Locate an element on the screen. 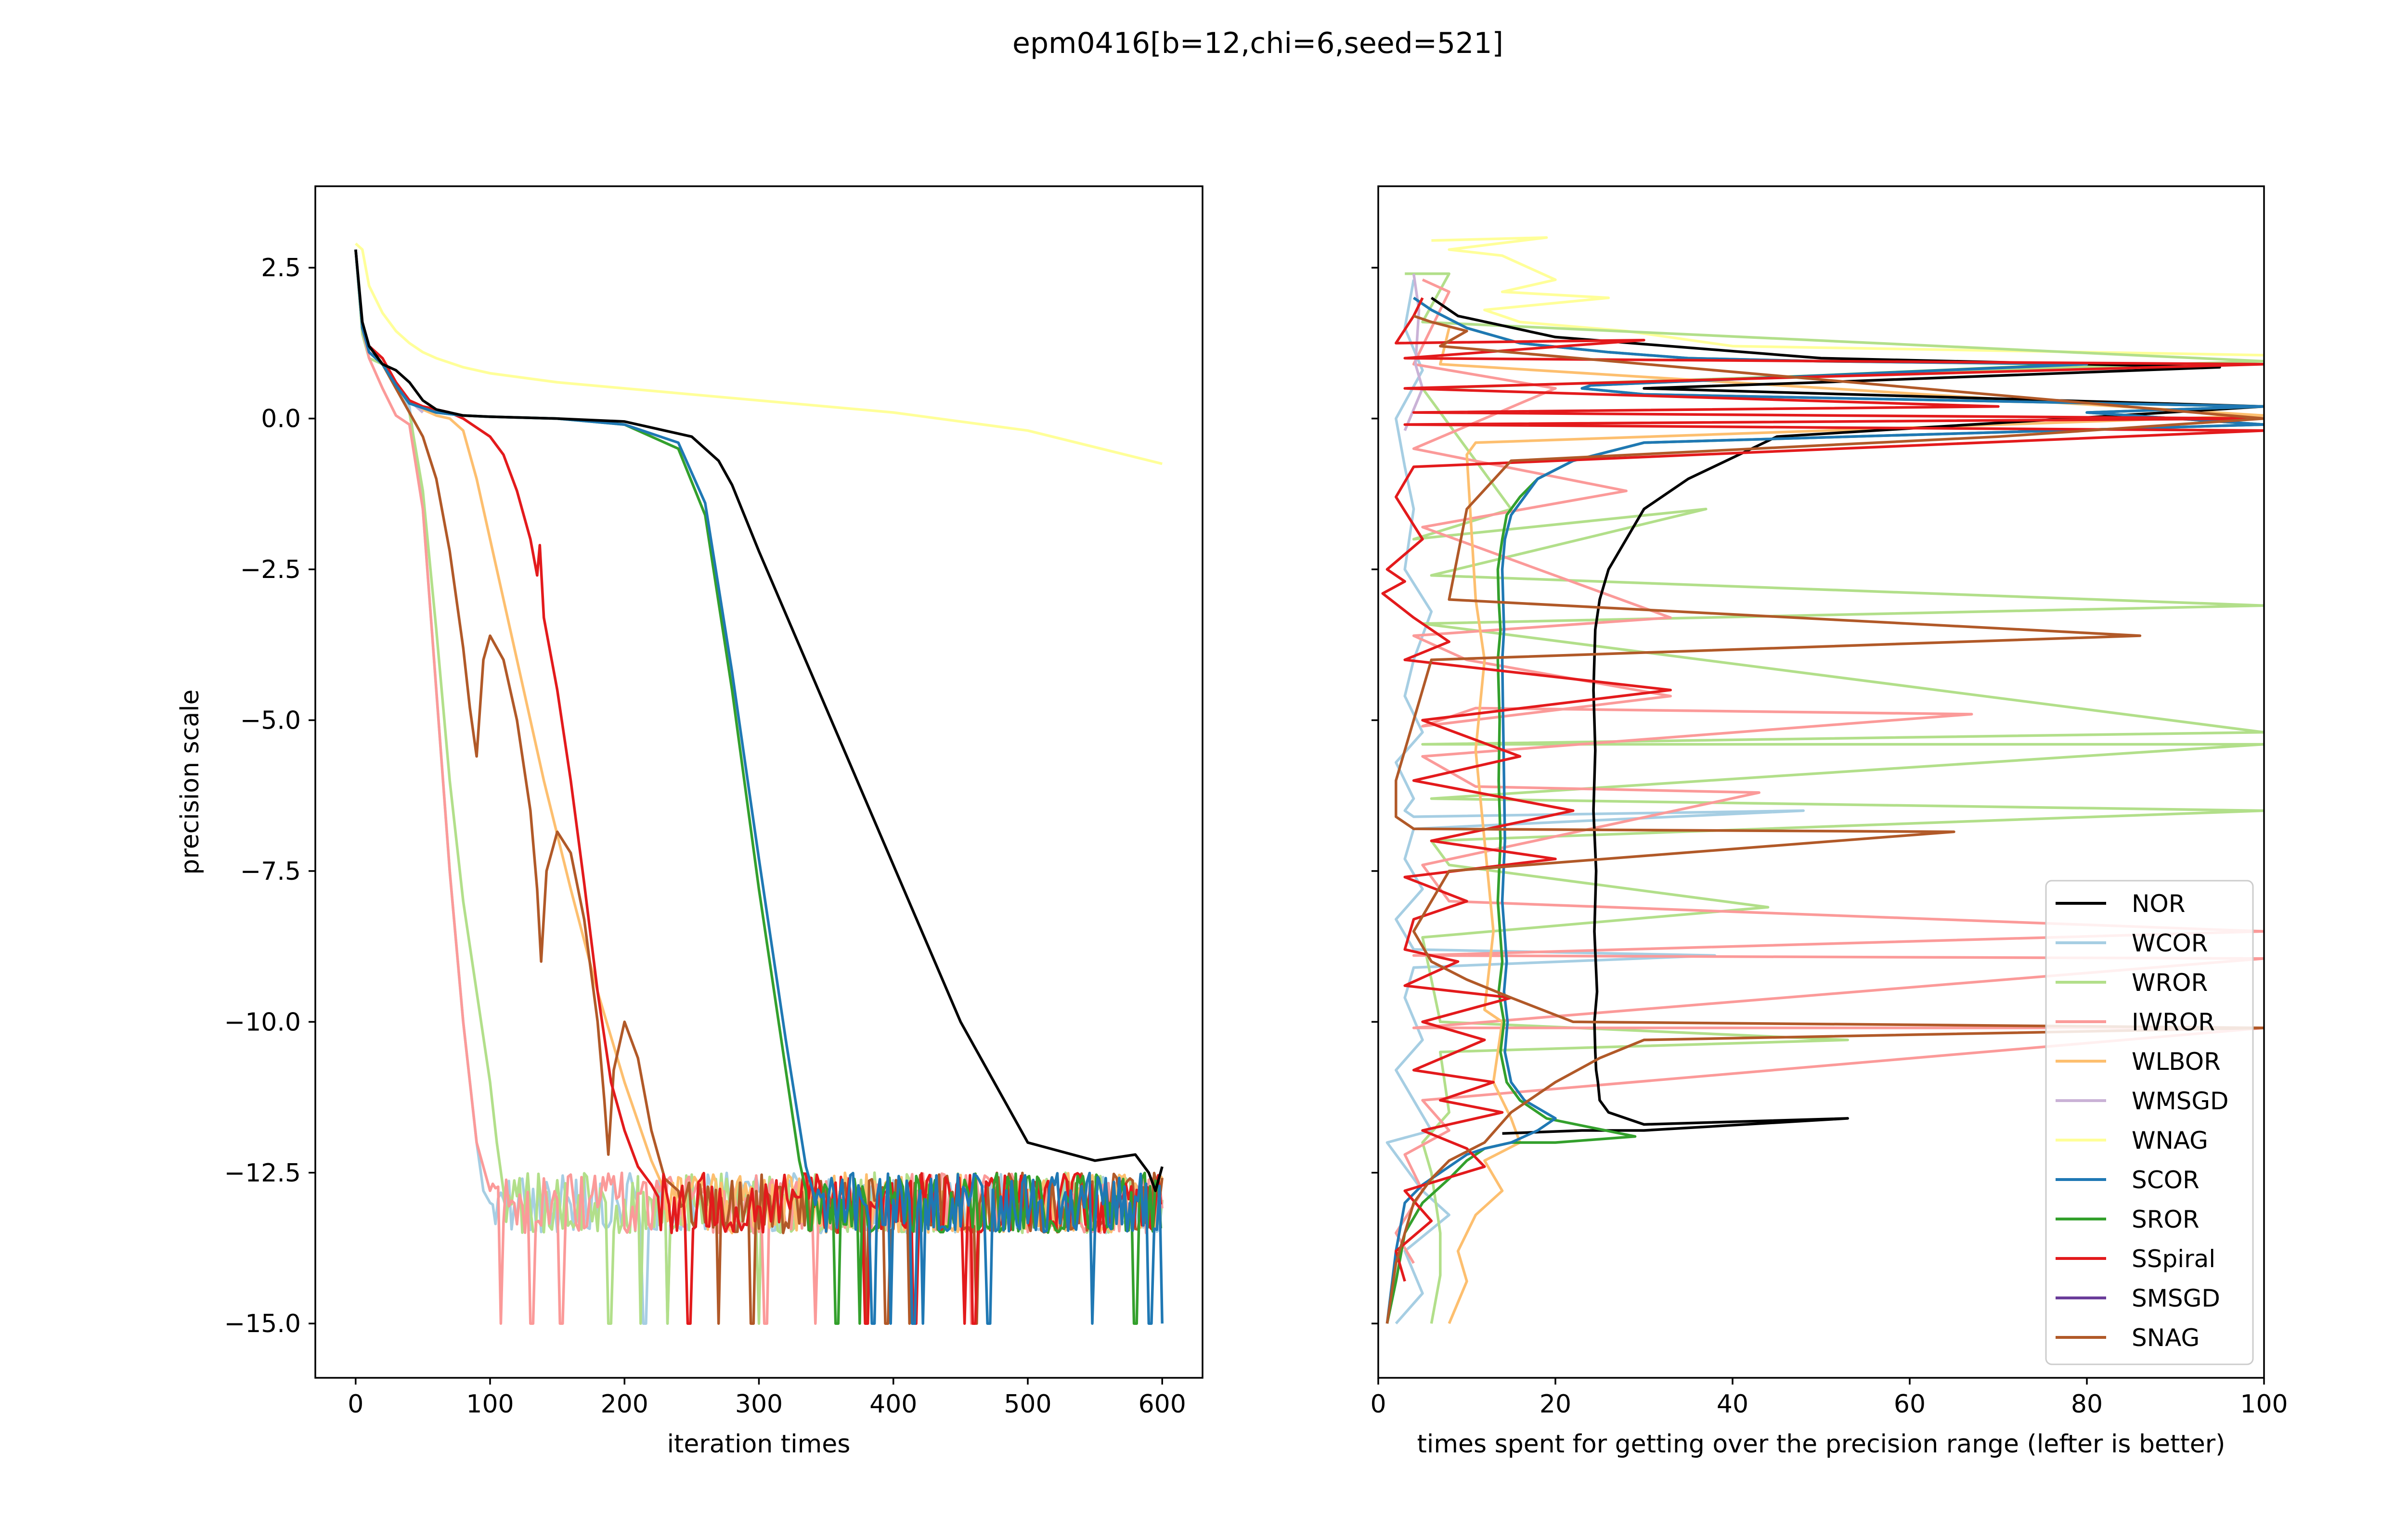  left-series-wnag is located at coordinates (758, 354).